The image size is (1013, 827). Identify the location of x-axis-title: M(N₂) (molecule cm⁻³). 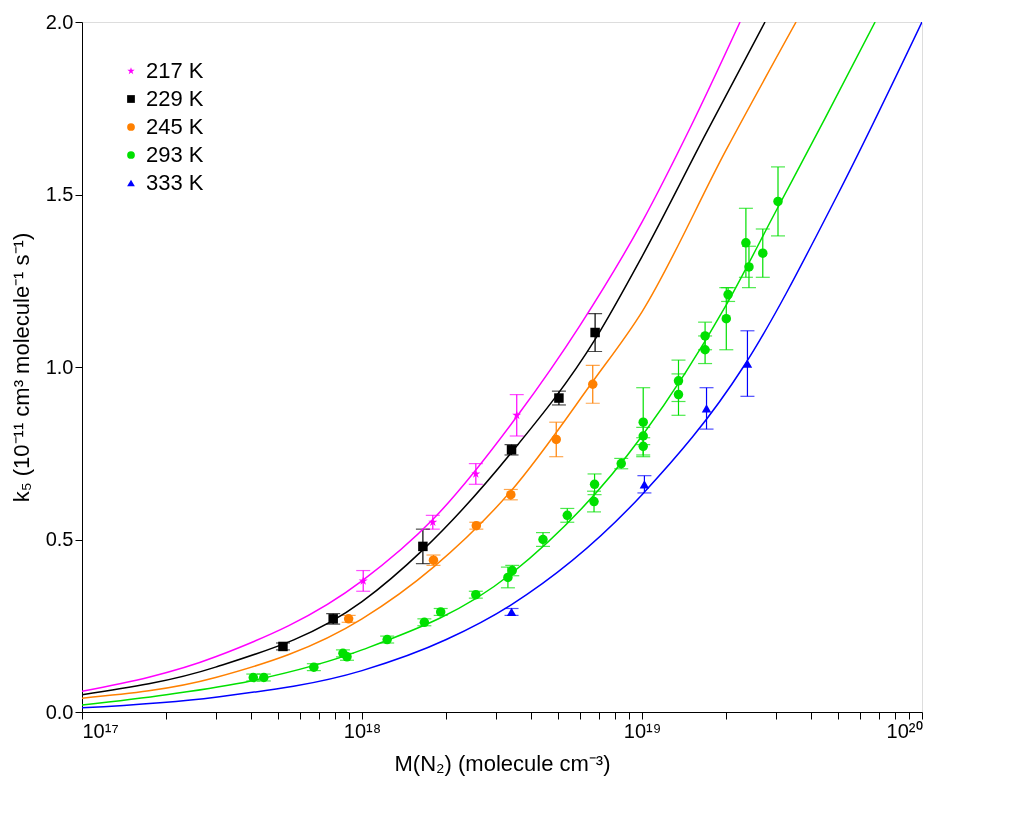
(502, 763).